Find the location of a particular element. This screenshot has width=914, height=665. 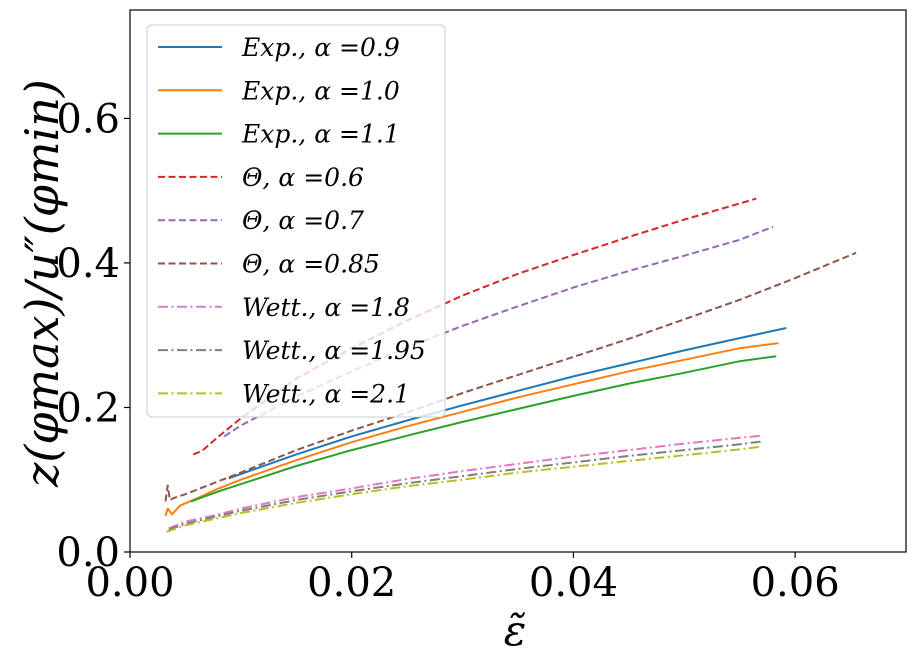

legend-label: Θ, α =0.7 is located at coordinates (303, 220).